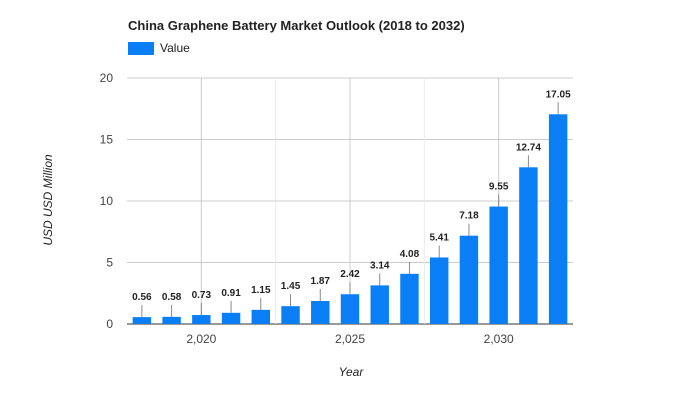  I want to click on y-tick-label: 20, so click(107, 78).